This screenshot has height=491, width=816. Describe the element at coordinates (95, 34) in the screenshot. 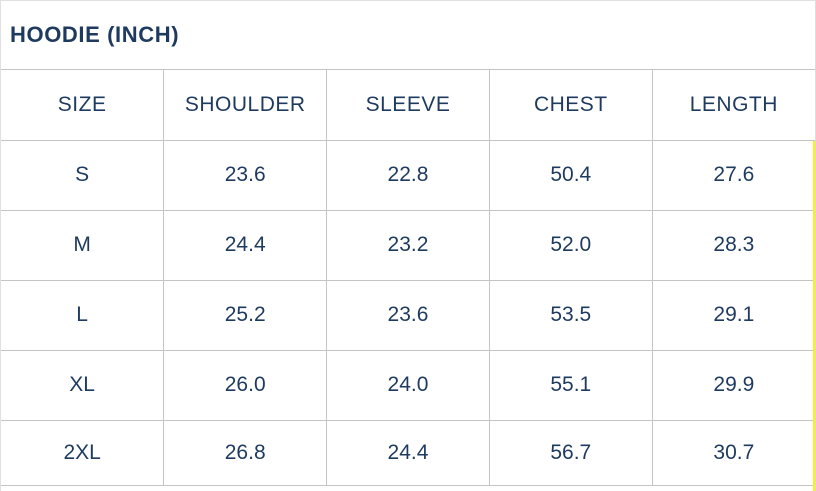

I see `size-chart-title: HOODIE (INCH)` at that location.